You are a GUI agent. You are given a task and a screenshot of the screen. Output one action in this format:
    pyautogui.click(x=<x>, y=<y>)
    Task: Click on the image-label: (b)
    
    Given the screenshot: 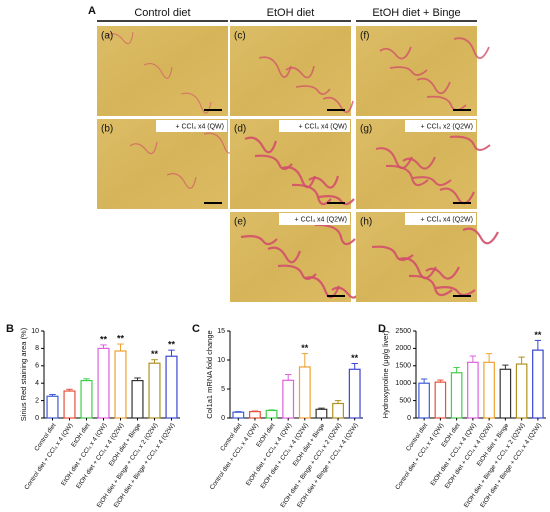 What is the action you would take?
    pyautogui.click(x=107, y=129)
    